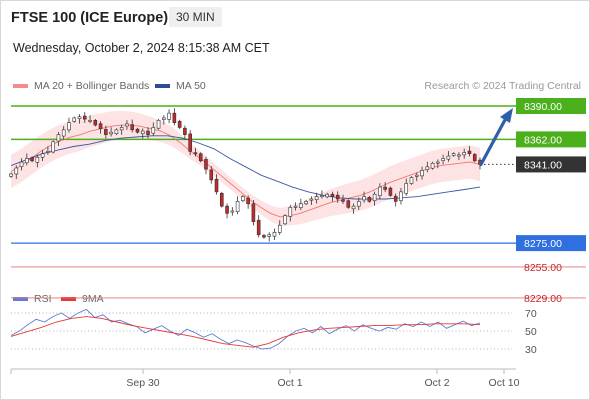 The width and height of the screenshot is (590, 400). What do you see at coordinates (195, 17) in the screenshot?
I see `timeframe-button: 30 MIN` at bounding box center [195, 17].